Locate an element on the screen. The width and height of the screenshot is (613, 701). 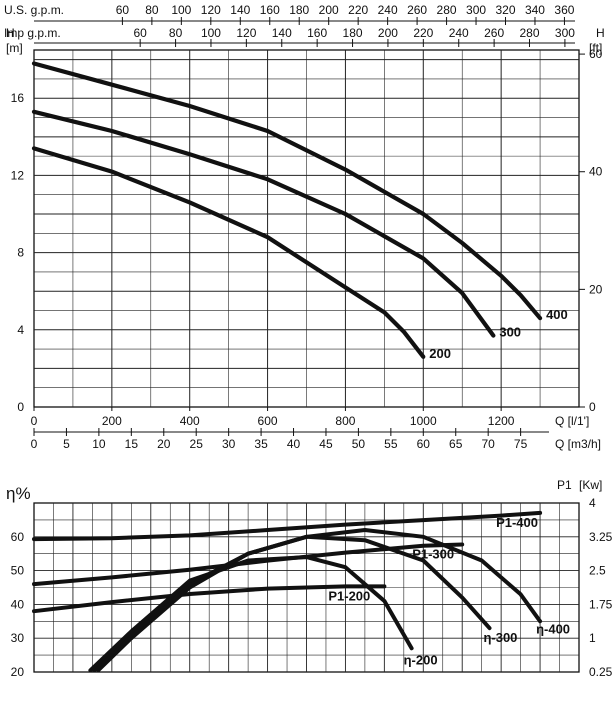
x-tick-label-lpm: 1200 is located at coordinates (501, 421).